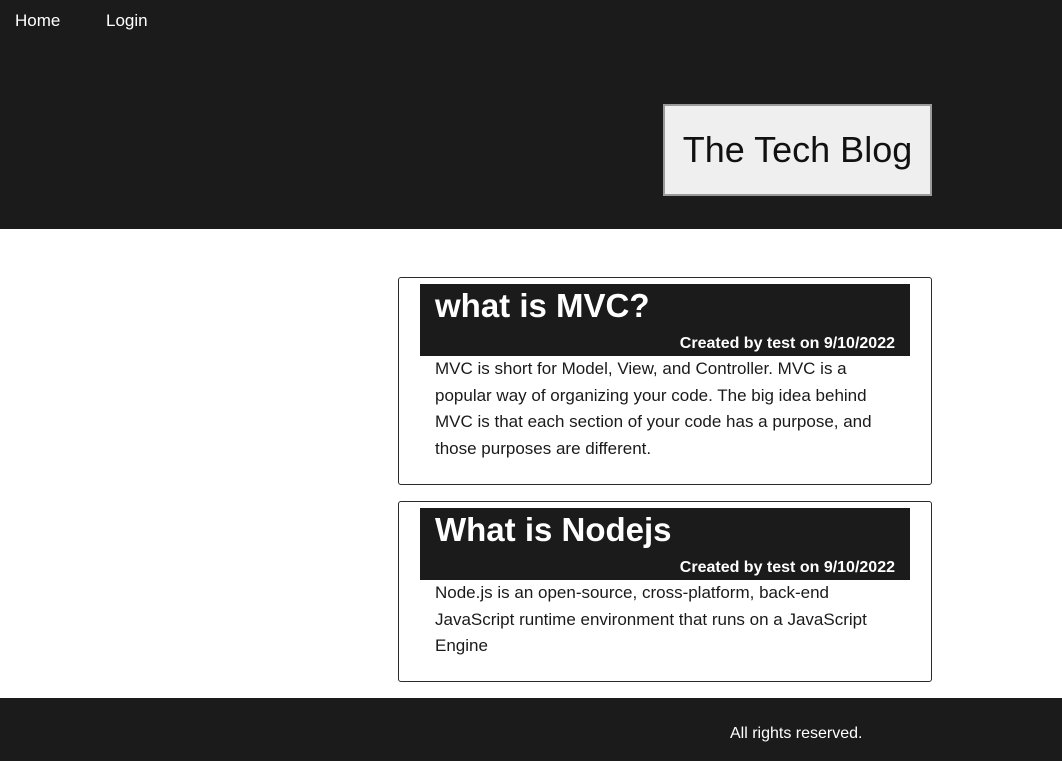 This screenshot has height=761, width=1062. I want to click on post-title: what is MVC?, so click(542, 305).